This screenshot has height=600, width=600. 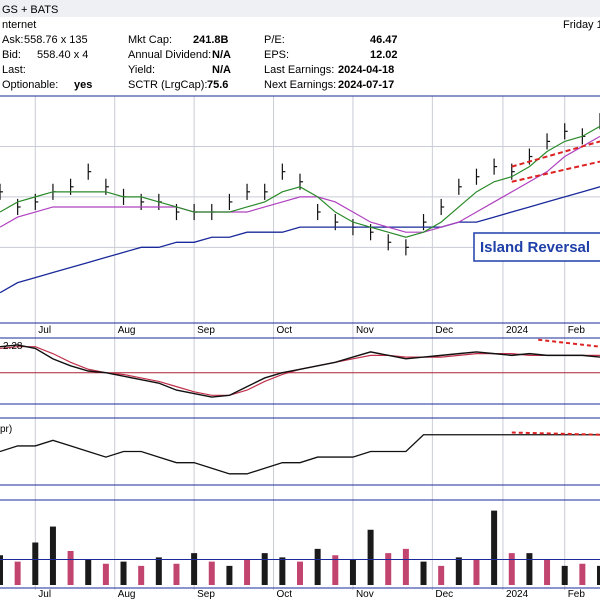 What do you see at coordinates (384, 40) in the screenshot?
I see `pe-value: 46.47` at bounding box center [384, 40].